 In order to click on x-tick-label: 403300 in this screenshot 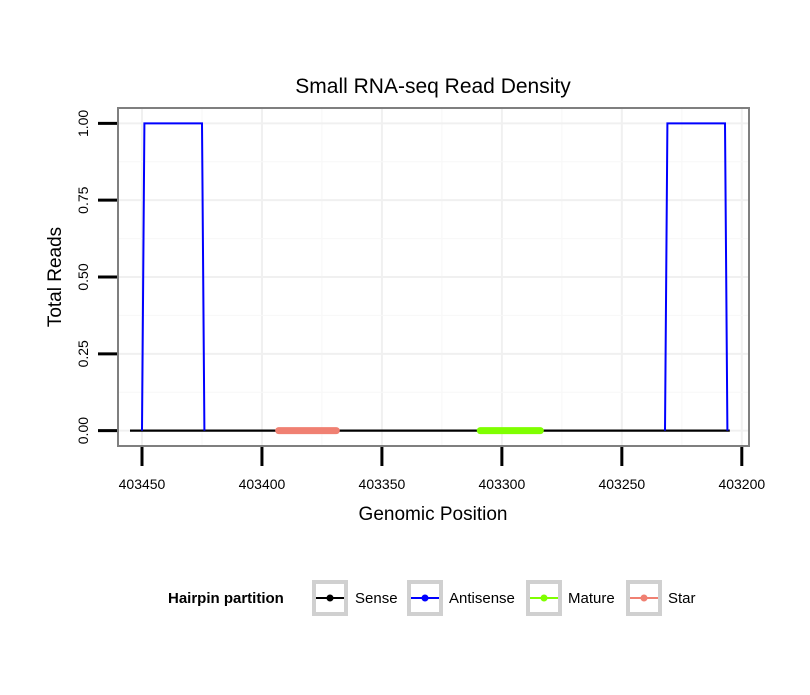, I will do `click(502, 484)`.